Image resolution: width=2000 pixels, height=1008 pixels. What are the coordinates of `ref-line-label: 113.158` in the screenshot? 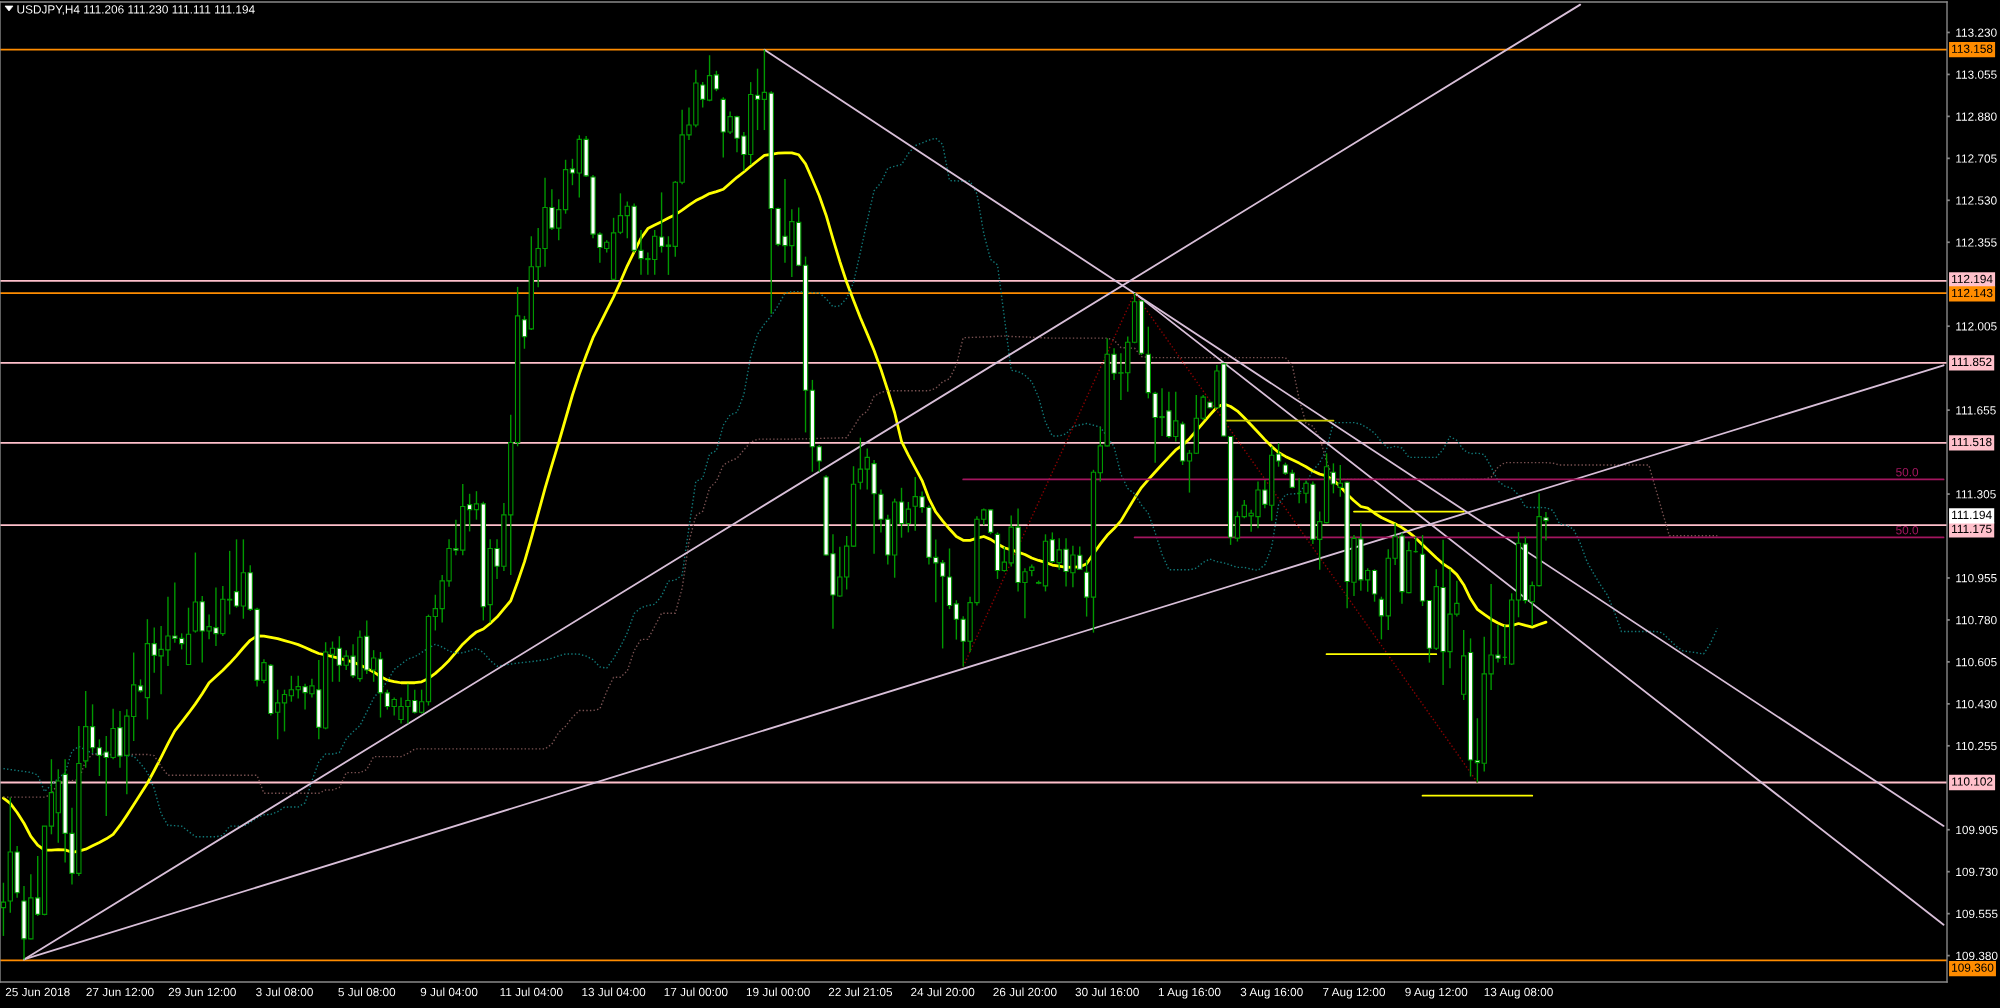 It's located at (1972, 48).